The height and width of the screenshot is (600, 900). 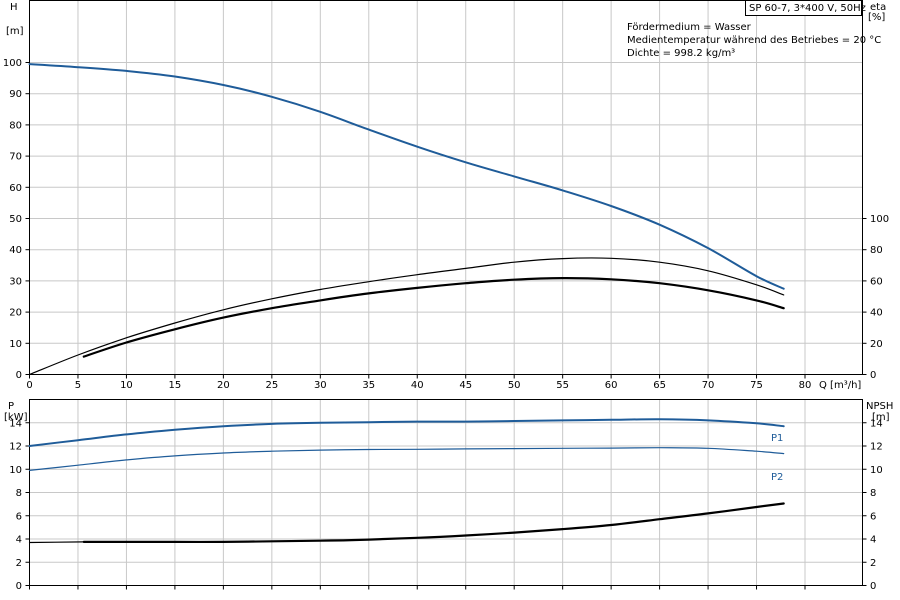 What do you see at coordinates (777, 477) in the screenshot?
I see `p2-series-label: P2` at bounding box center [777, 477].